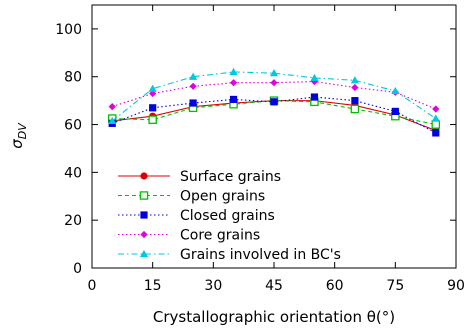 This screenshot has height=336, width=468. Describe the element at coordinates (395, 286) in the screenshot. I see `x-tick-label: 75` at that location.